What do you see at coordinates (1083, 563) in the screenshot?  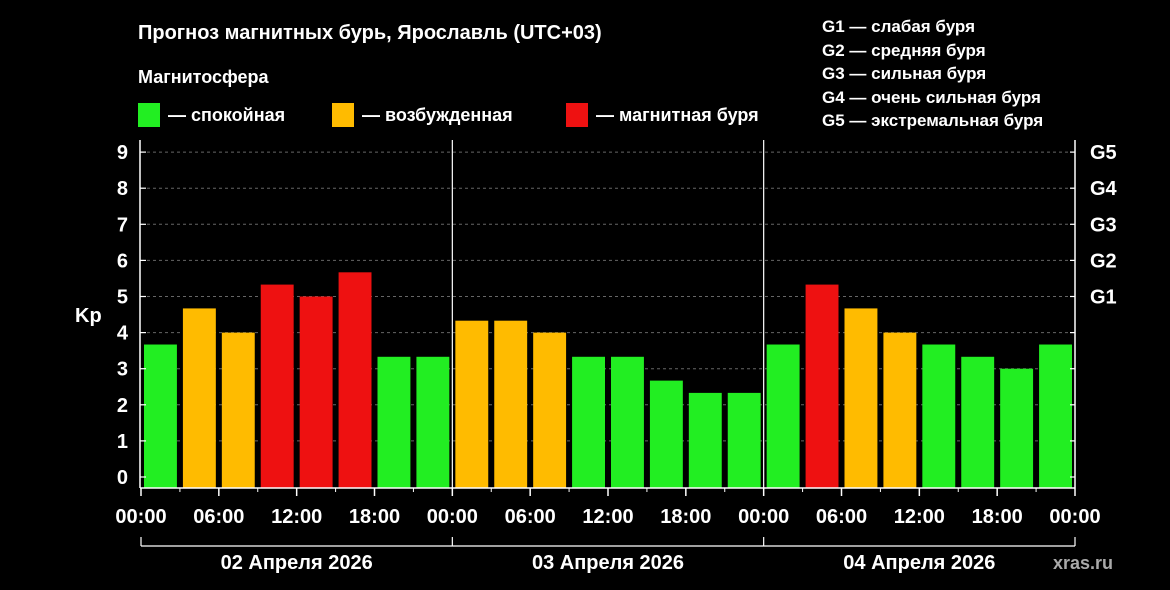 I see `watermark: xras.ru` at bounding box center [1083, 563].